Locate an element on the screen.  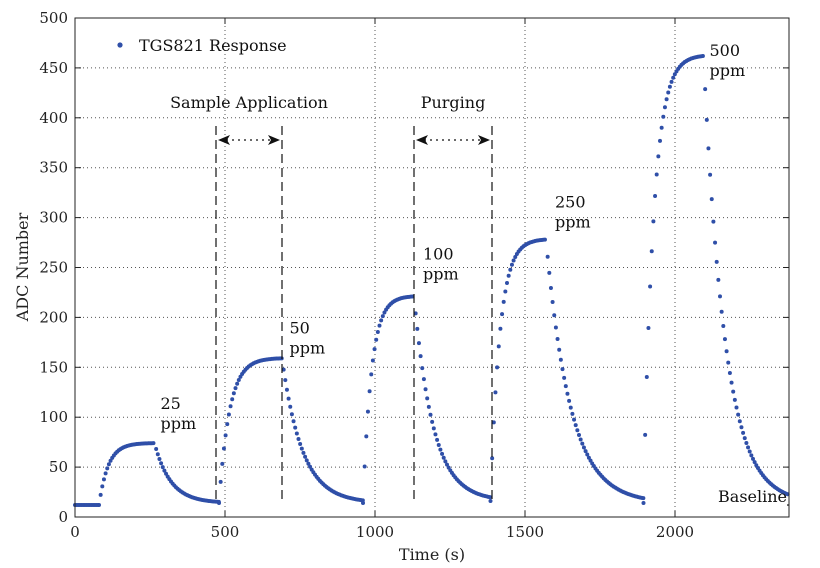
y-tick-label: 500 is located at coordinates (53, 18).